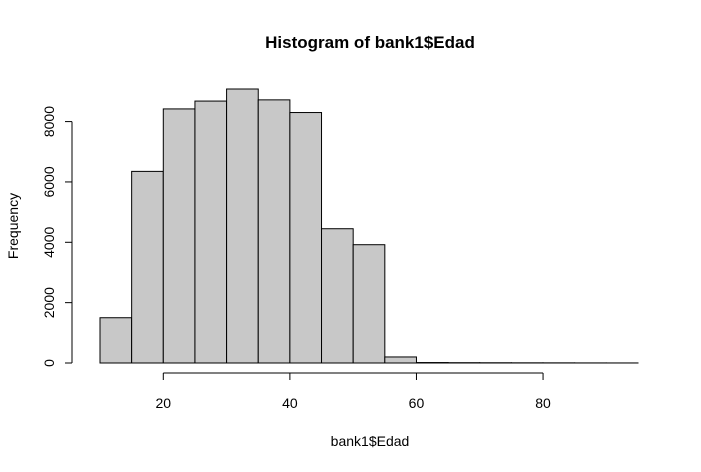  What do you see at coordinates (417, 403) in the screenshot?
I see `x-tick-label: 60` at bounding box center [417, 403].